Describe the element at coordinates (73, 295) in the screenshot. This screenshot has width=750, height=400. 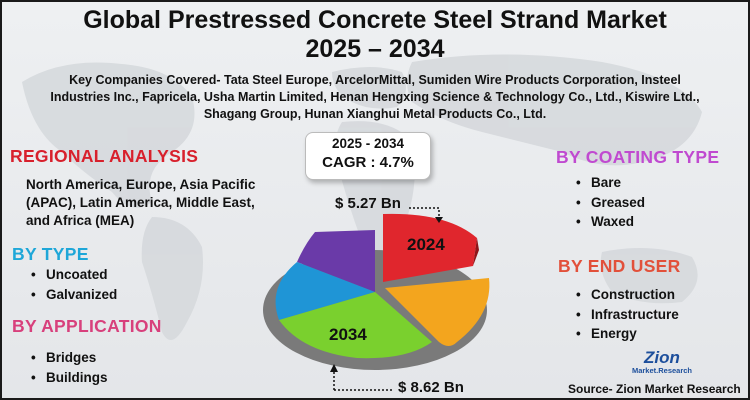
I see `list-item: Galvanized` at that location.